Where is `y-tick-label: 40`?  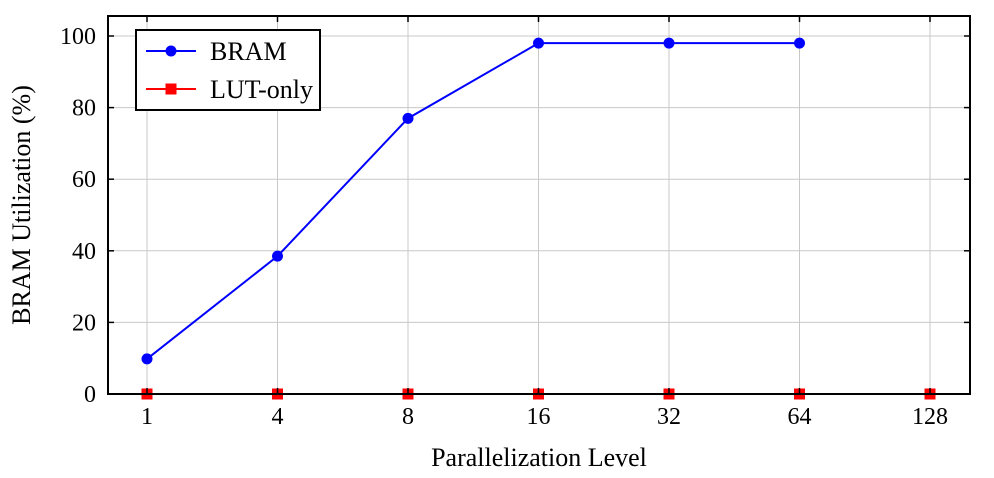 y-tick-label: 40 is located at coordinates (84, 252).